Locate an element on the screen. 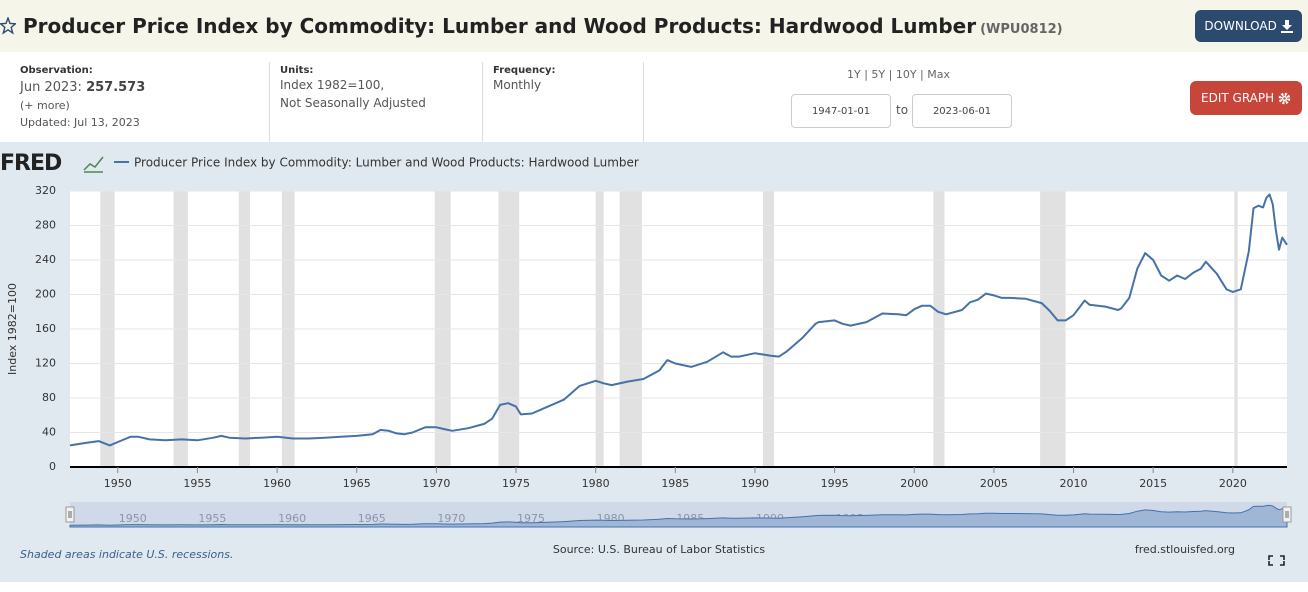  range-link: Max is located at coordinates (939, 74).